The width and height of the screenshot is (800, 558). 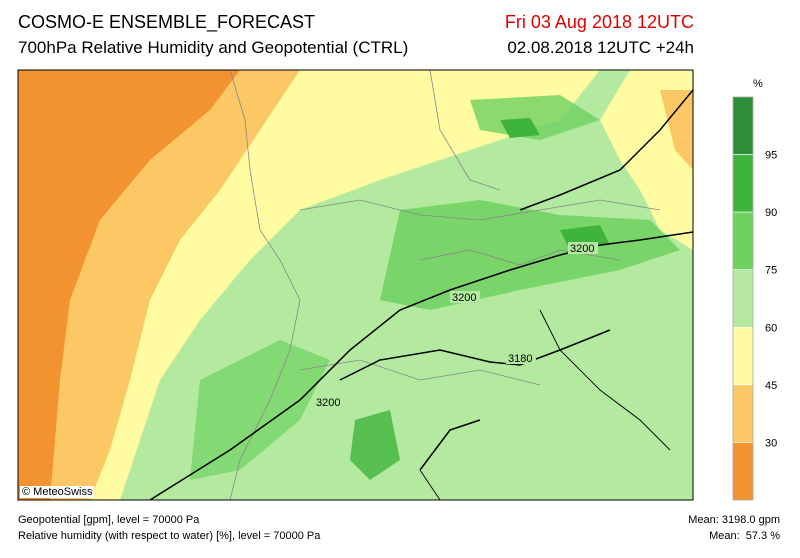 What do you see at coordinates (758, 84) in the screenshot?
I see `colorbar-unit: %` at bounding box center [758, 84].